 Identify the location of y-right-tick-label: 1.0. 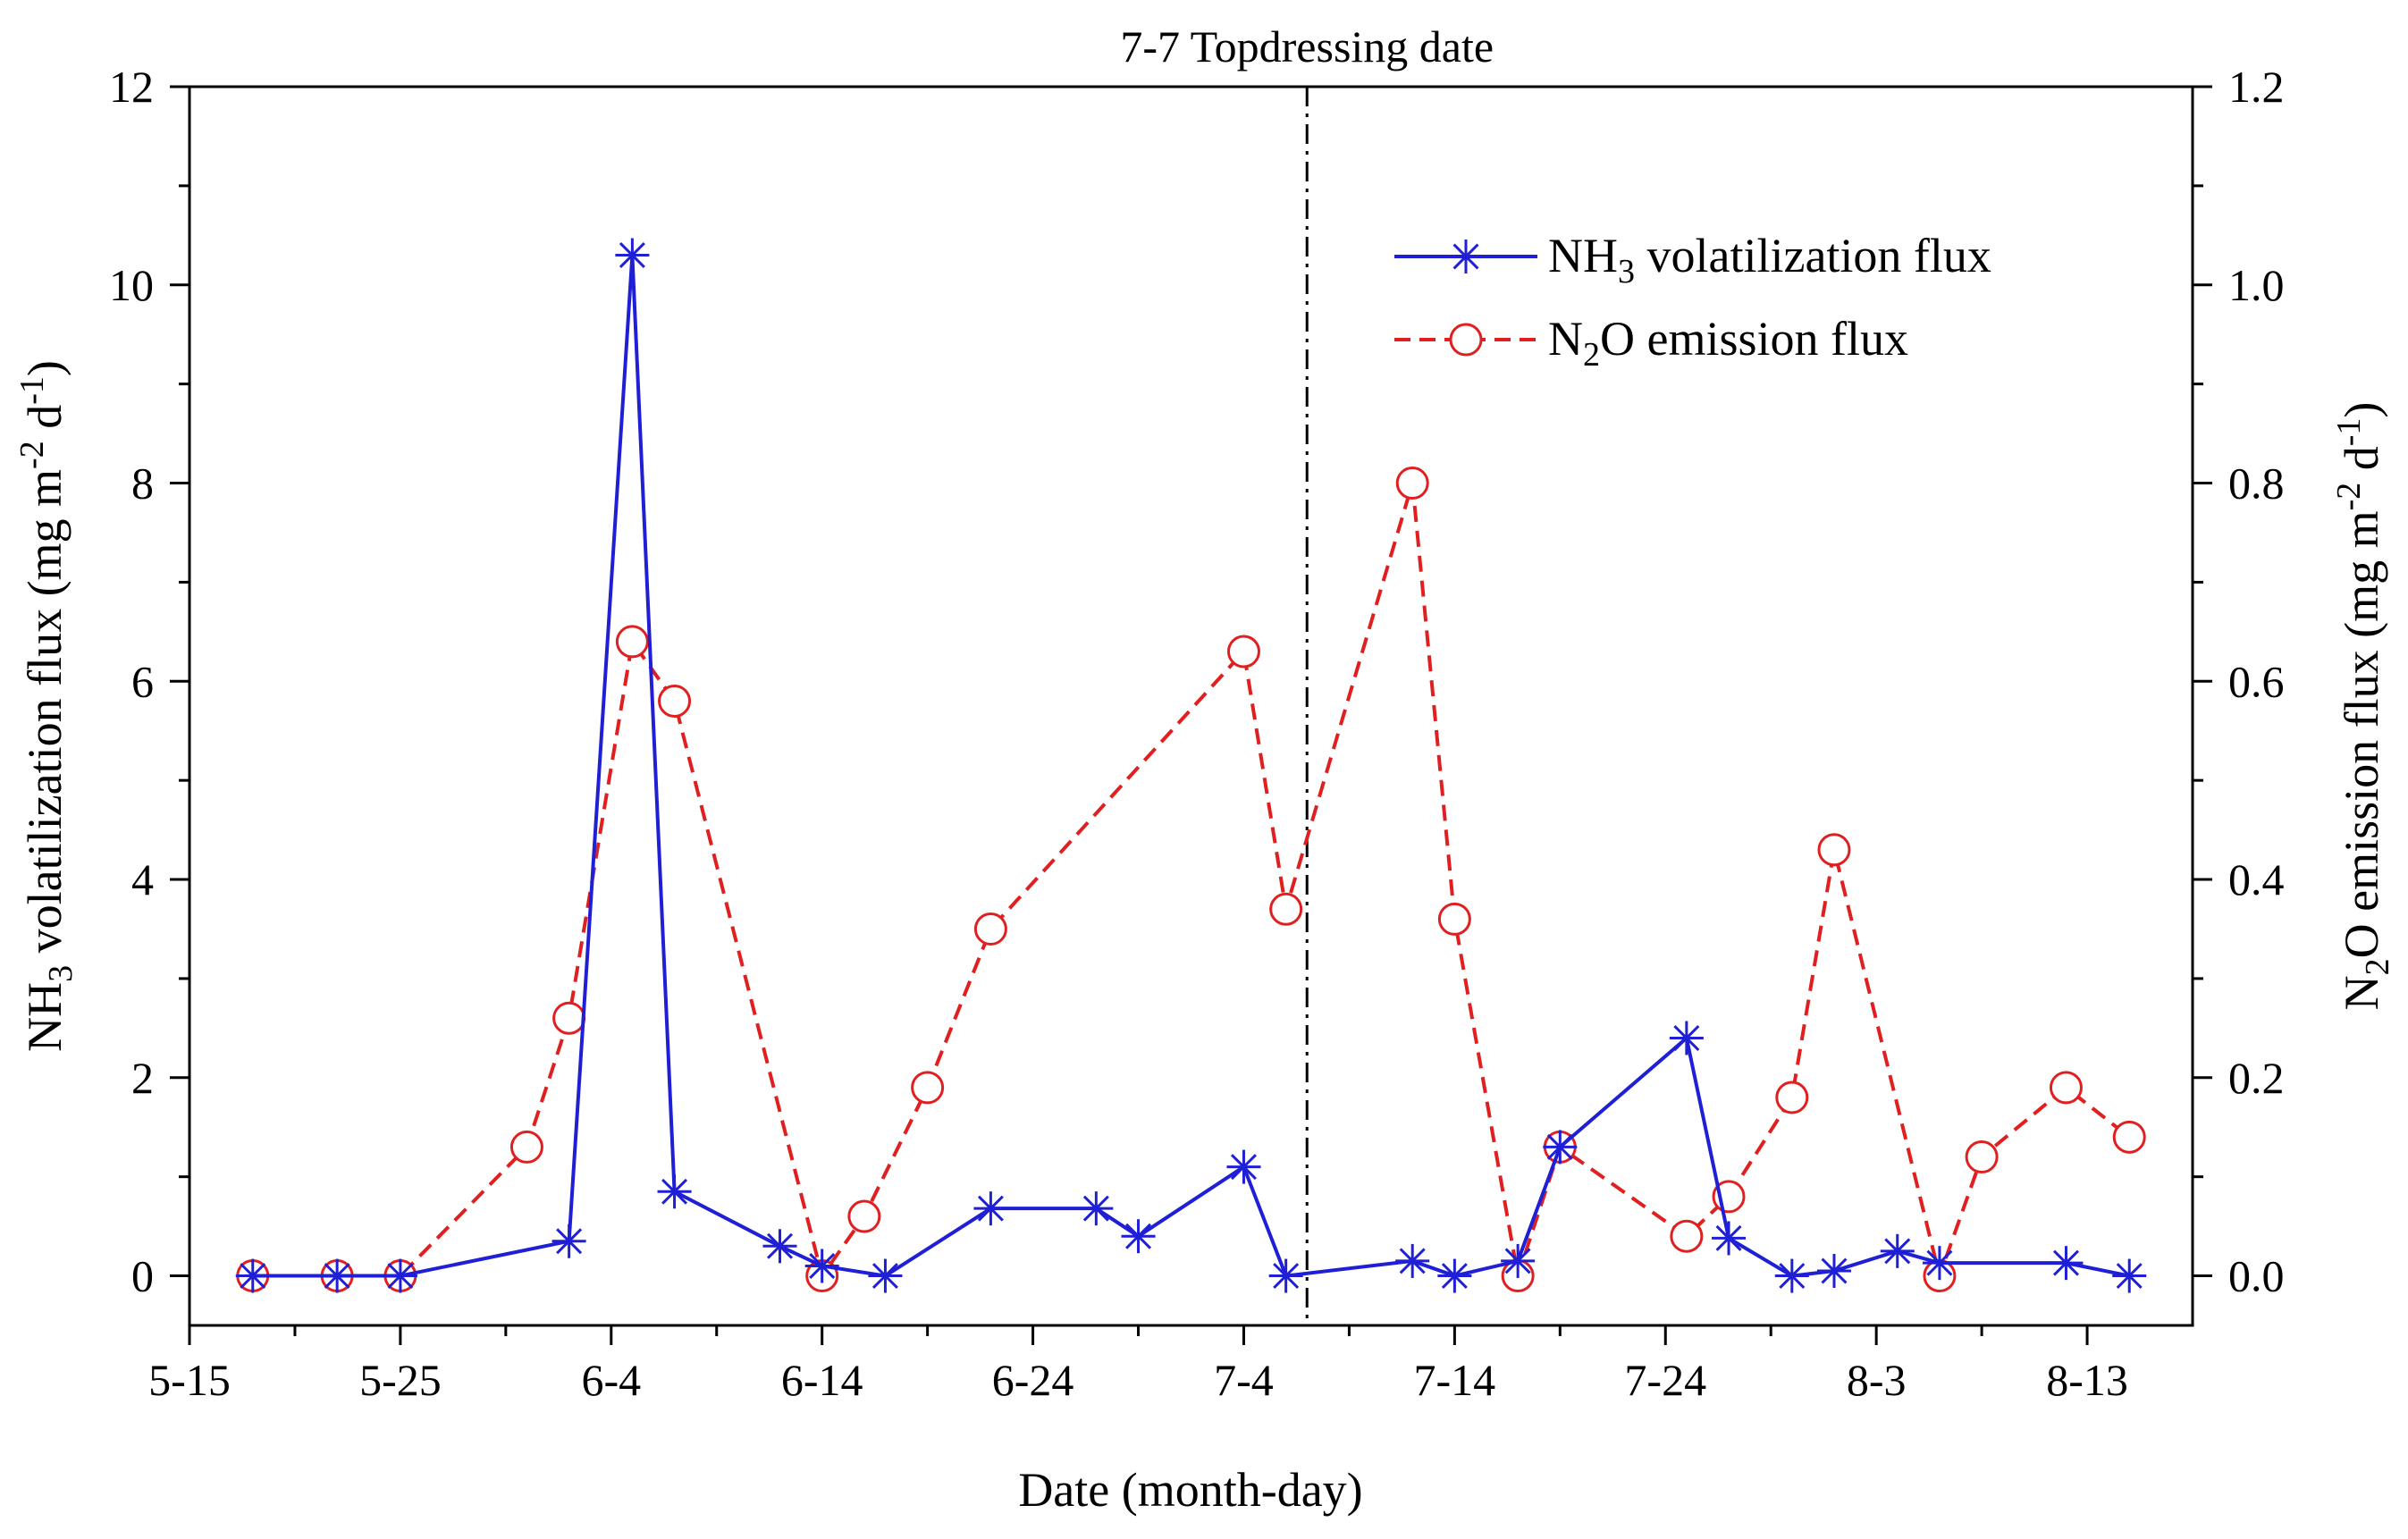
(2257, 285).